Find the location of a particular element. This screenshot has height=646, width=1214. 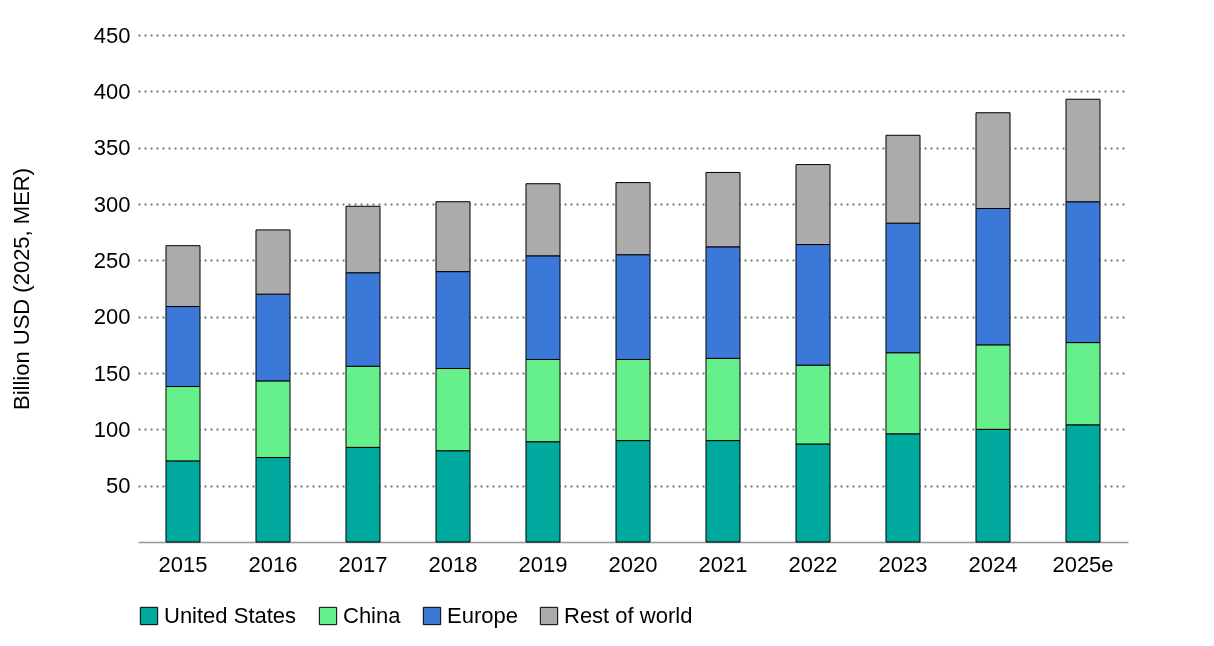

y-tick-label: 150 is located at coordinates (112, 373).